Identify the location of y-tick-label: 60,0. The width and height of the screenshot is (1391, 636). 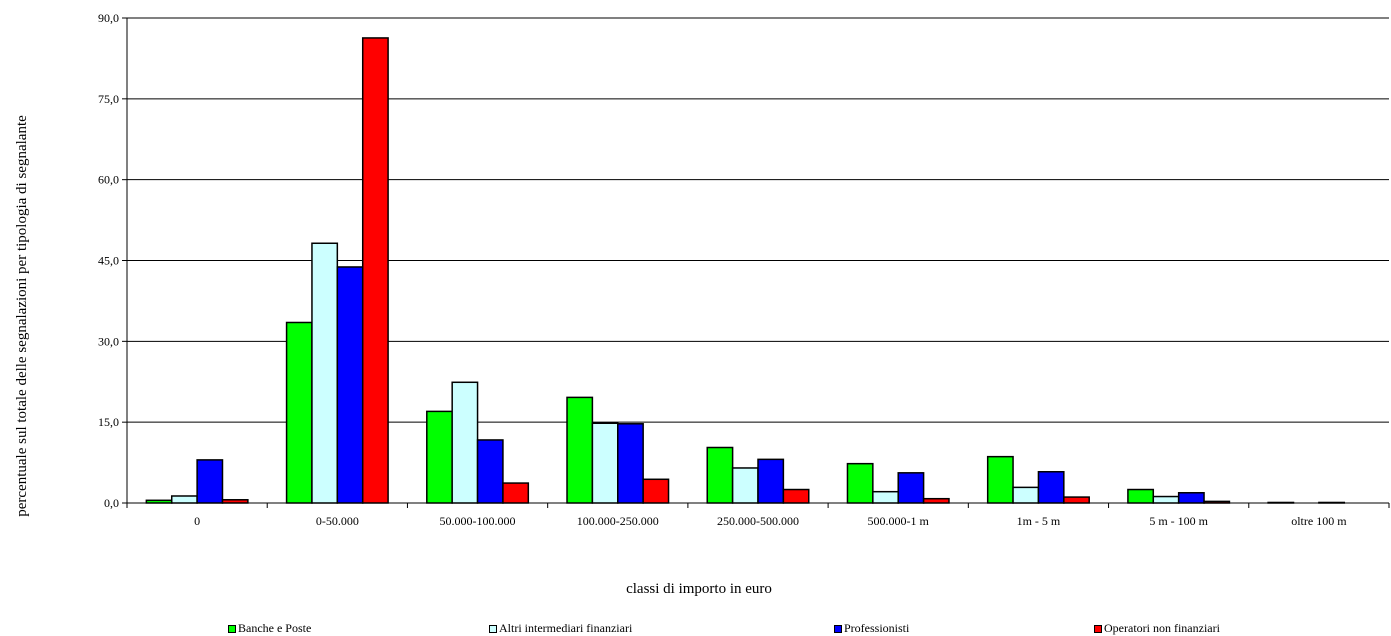
(108, 180).